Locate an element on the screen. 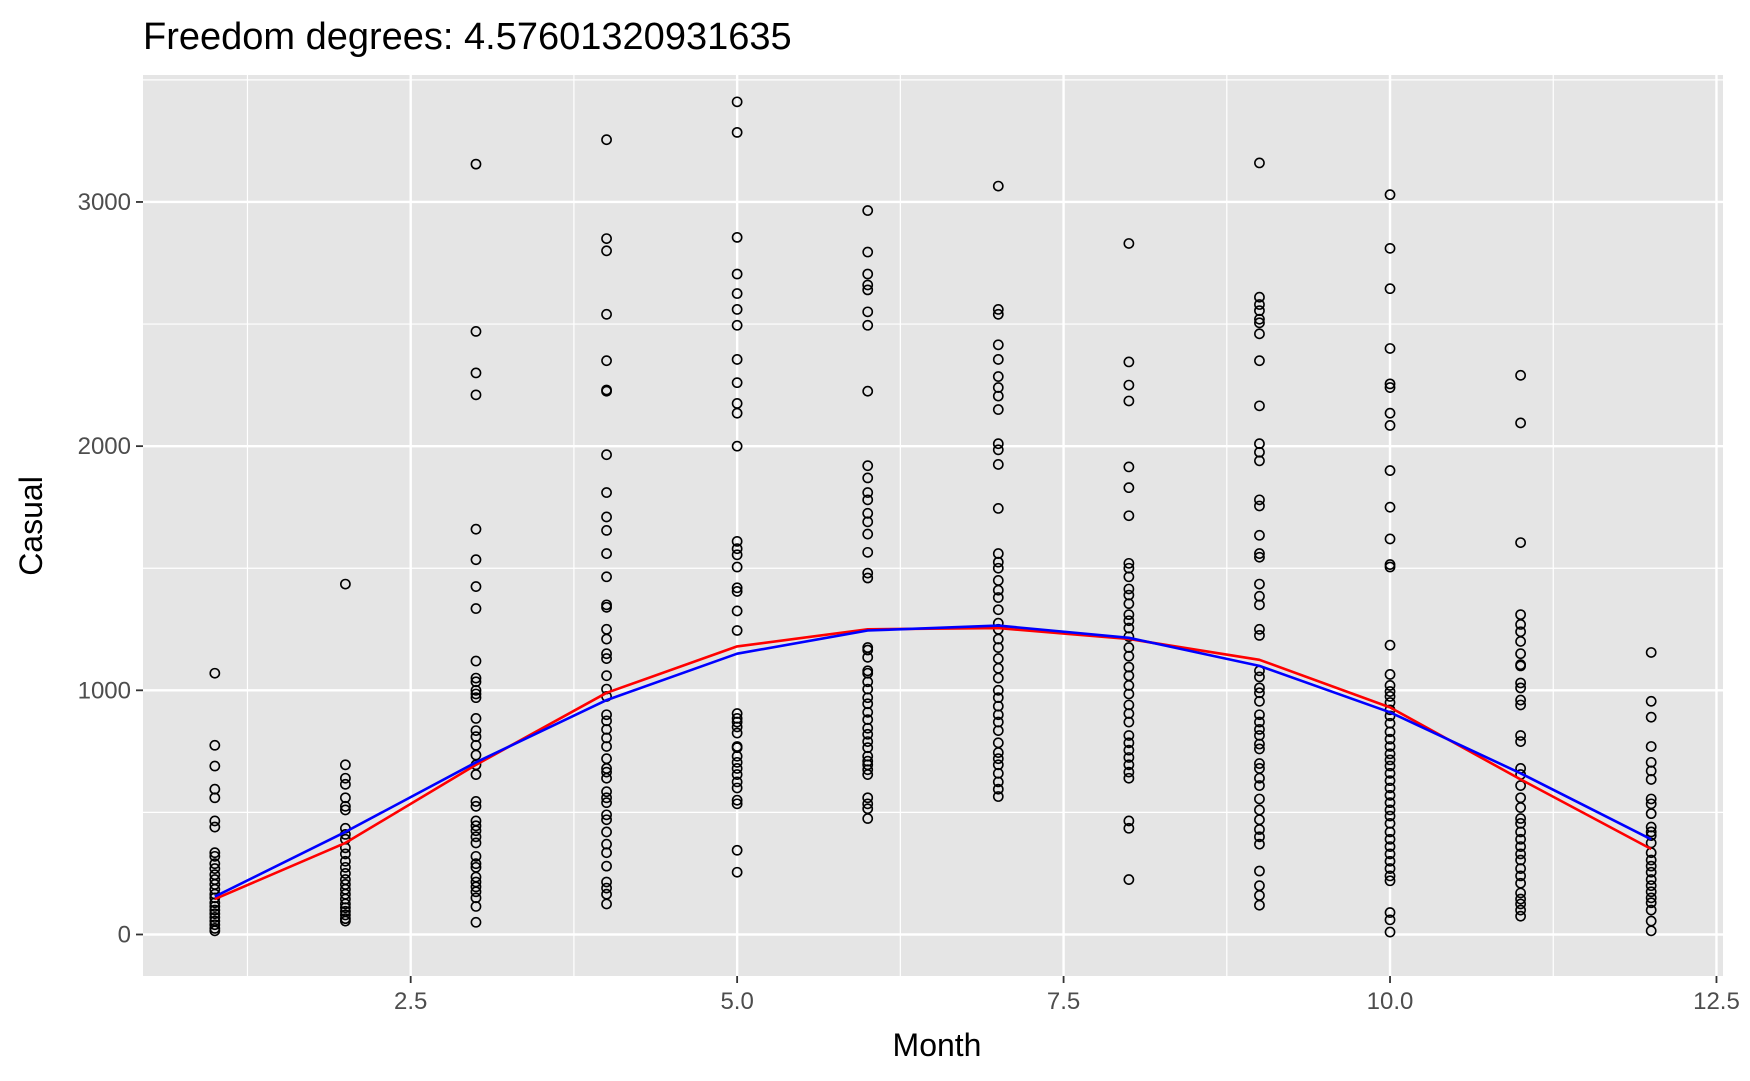  x-tick-label: 2.5 is located at coordinates (410, 1001).